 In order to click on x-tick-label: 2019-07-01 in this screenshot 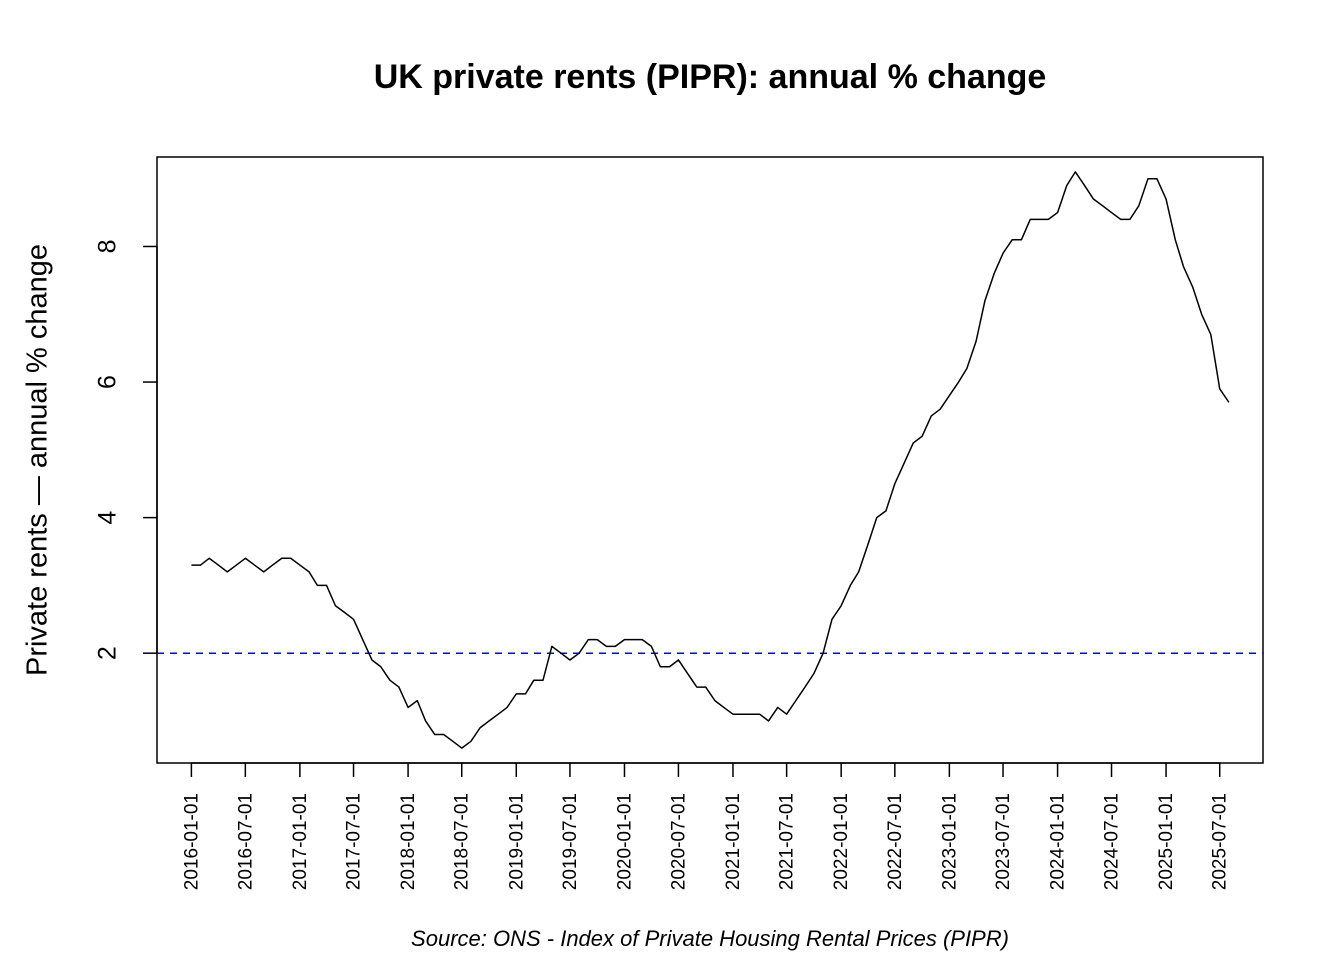, I will do `click(570, 841)`.